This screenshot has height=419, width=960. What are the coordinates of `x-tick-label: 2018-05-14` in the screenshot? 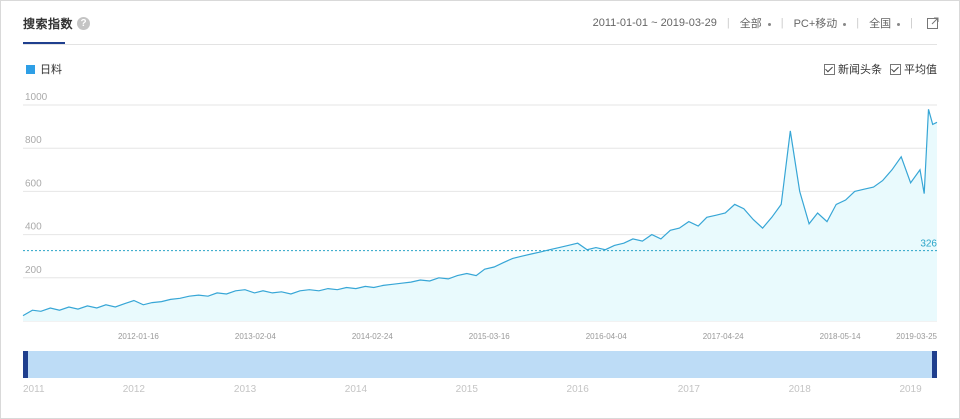 It's located at (840, 336).